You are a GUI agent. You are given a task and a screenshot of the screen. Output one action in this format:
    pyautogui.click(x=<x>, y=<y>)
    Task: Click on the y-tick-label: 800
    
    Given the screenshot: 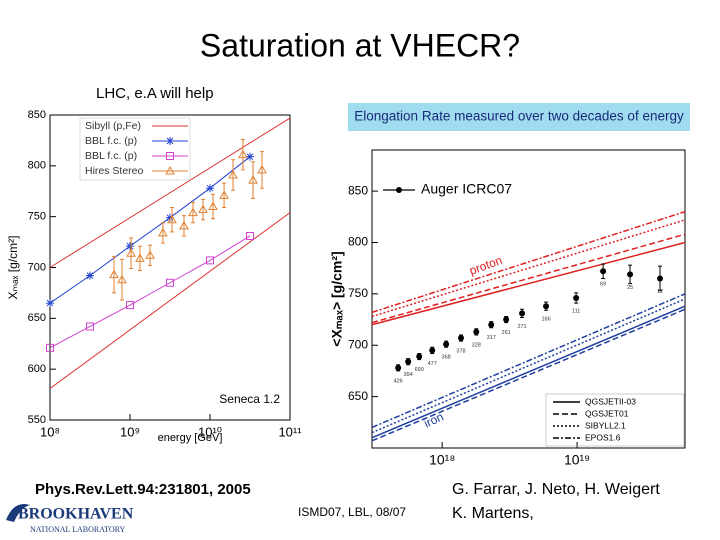 What is the action you would take?
    pyautogui.click(x=37, y=166)
    